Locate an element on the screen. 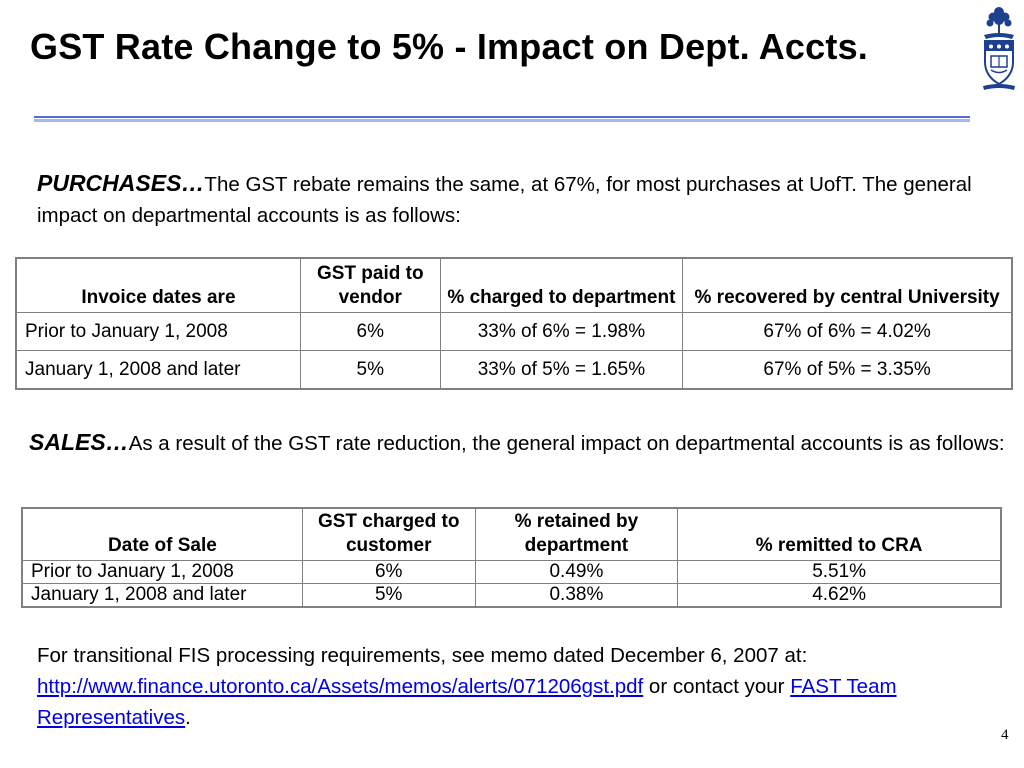 This screenshot has width=1024, height=768. table-cell: 4.62% is located at coordinates (839, 595).